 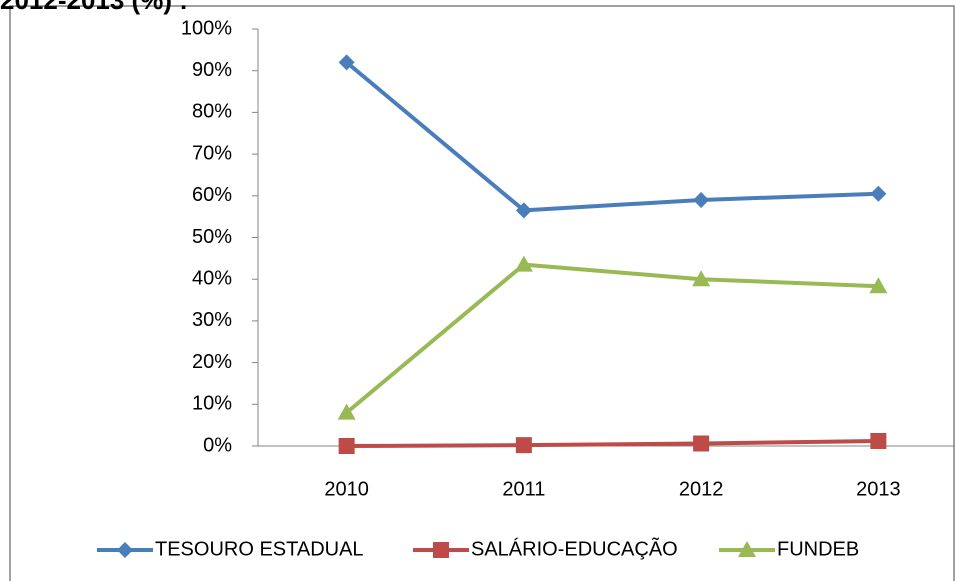 What do you see at coordinates (212, 404) in the screenshot?
I see `y-tick-label: 10%` at bounding box center [212, 404].